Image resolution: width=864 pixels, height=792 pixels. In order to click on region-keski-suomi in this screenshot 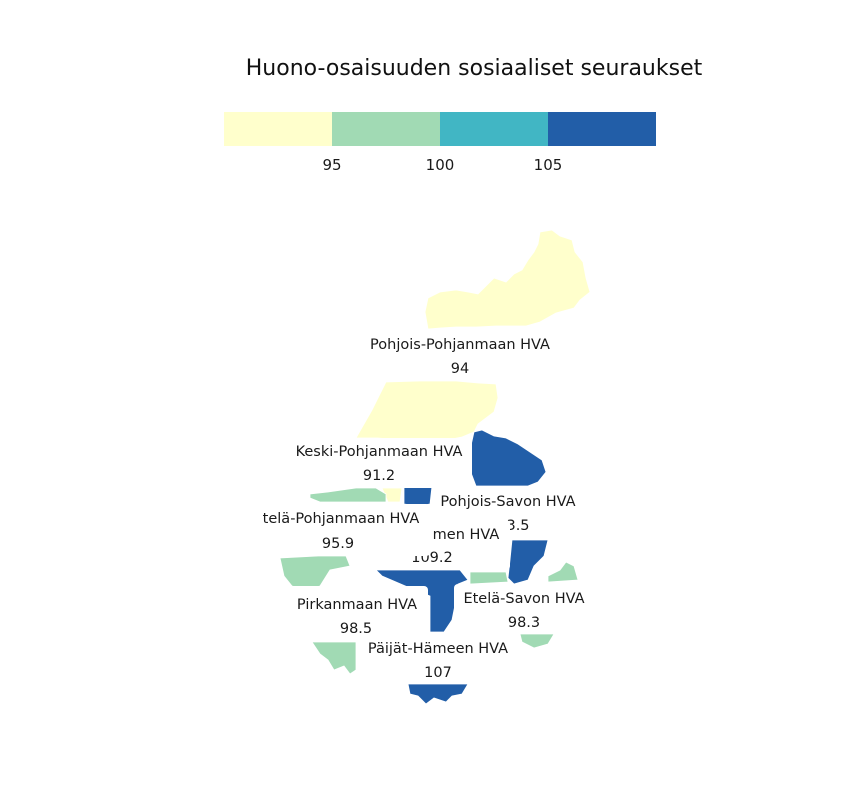, I will do `click(422, 601)`.